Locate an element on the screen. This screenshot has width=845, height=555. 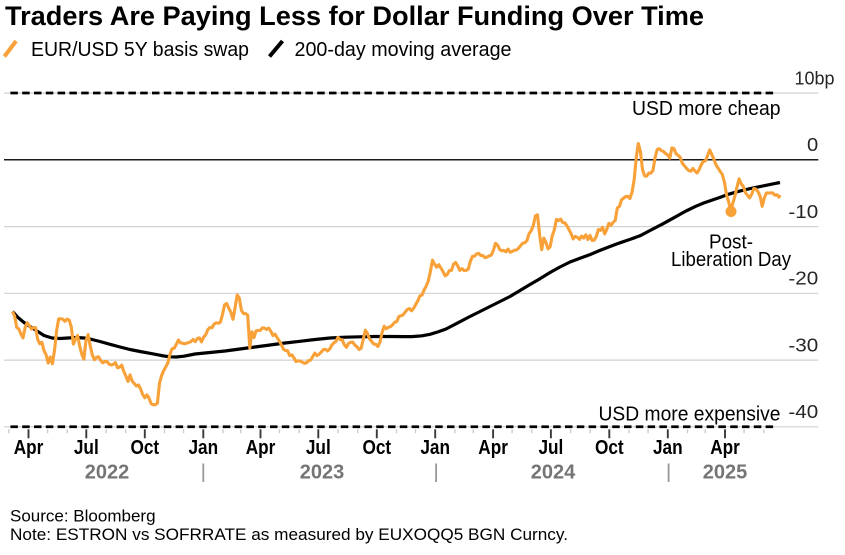
svg-text: Post- is located at coordinates (731, 243).